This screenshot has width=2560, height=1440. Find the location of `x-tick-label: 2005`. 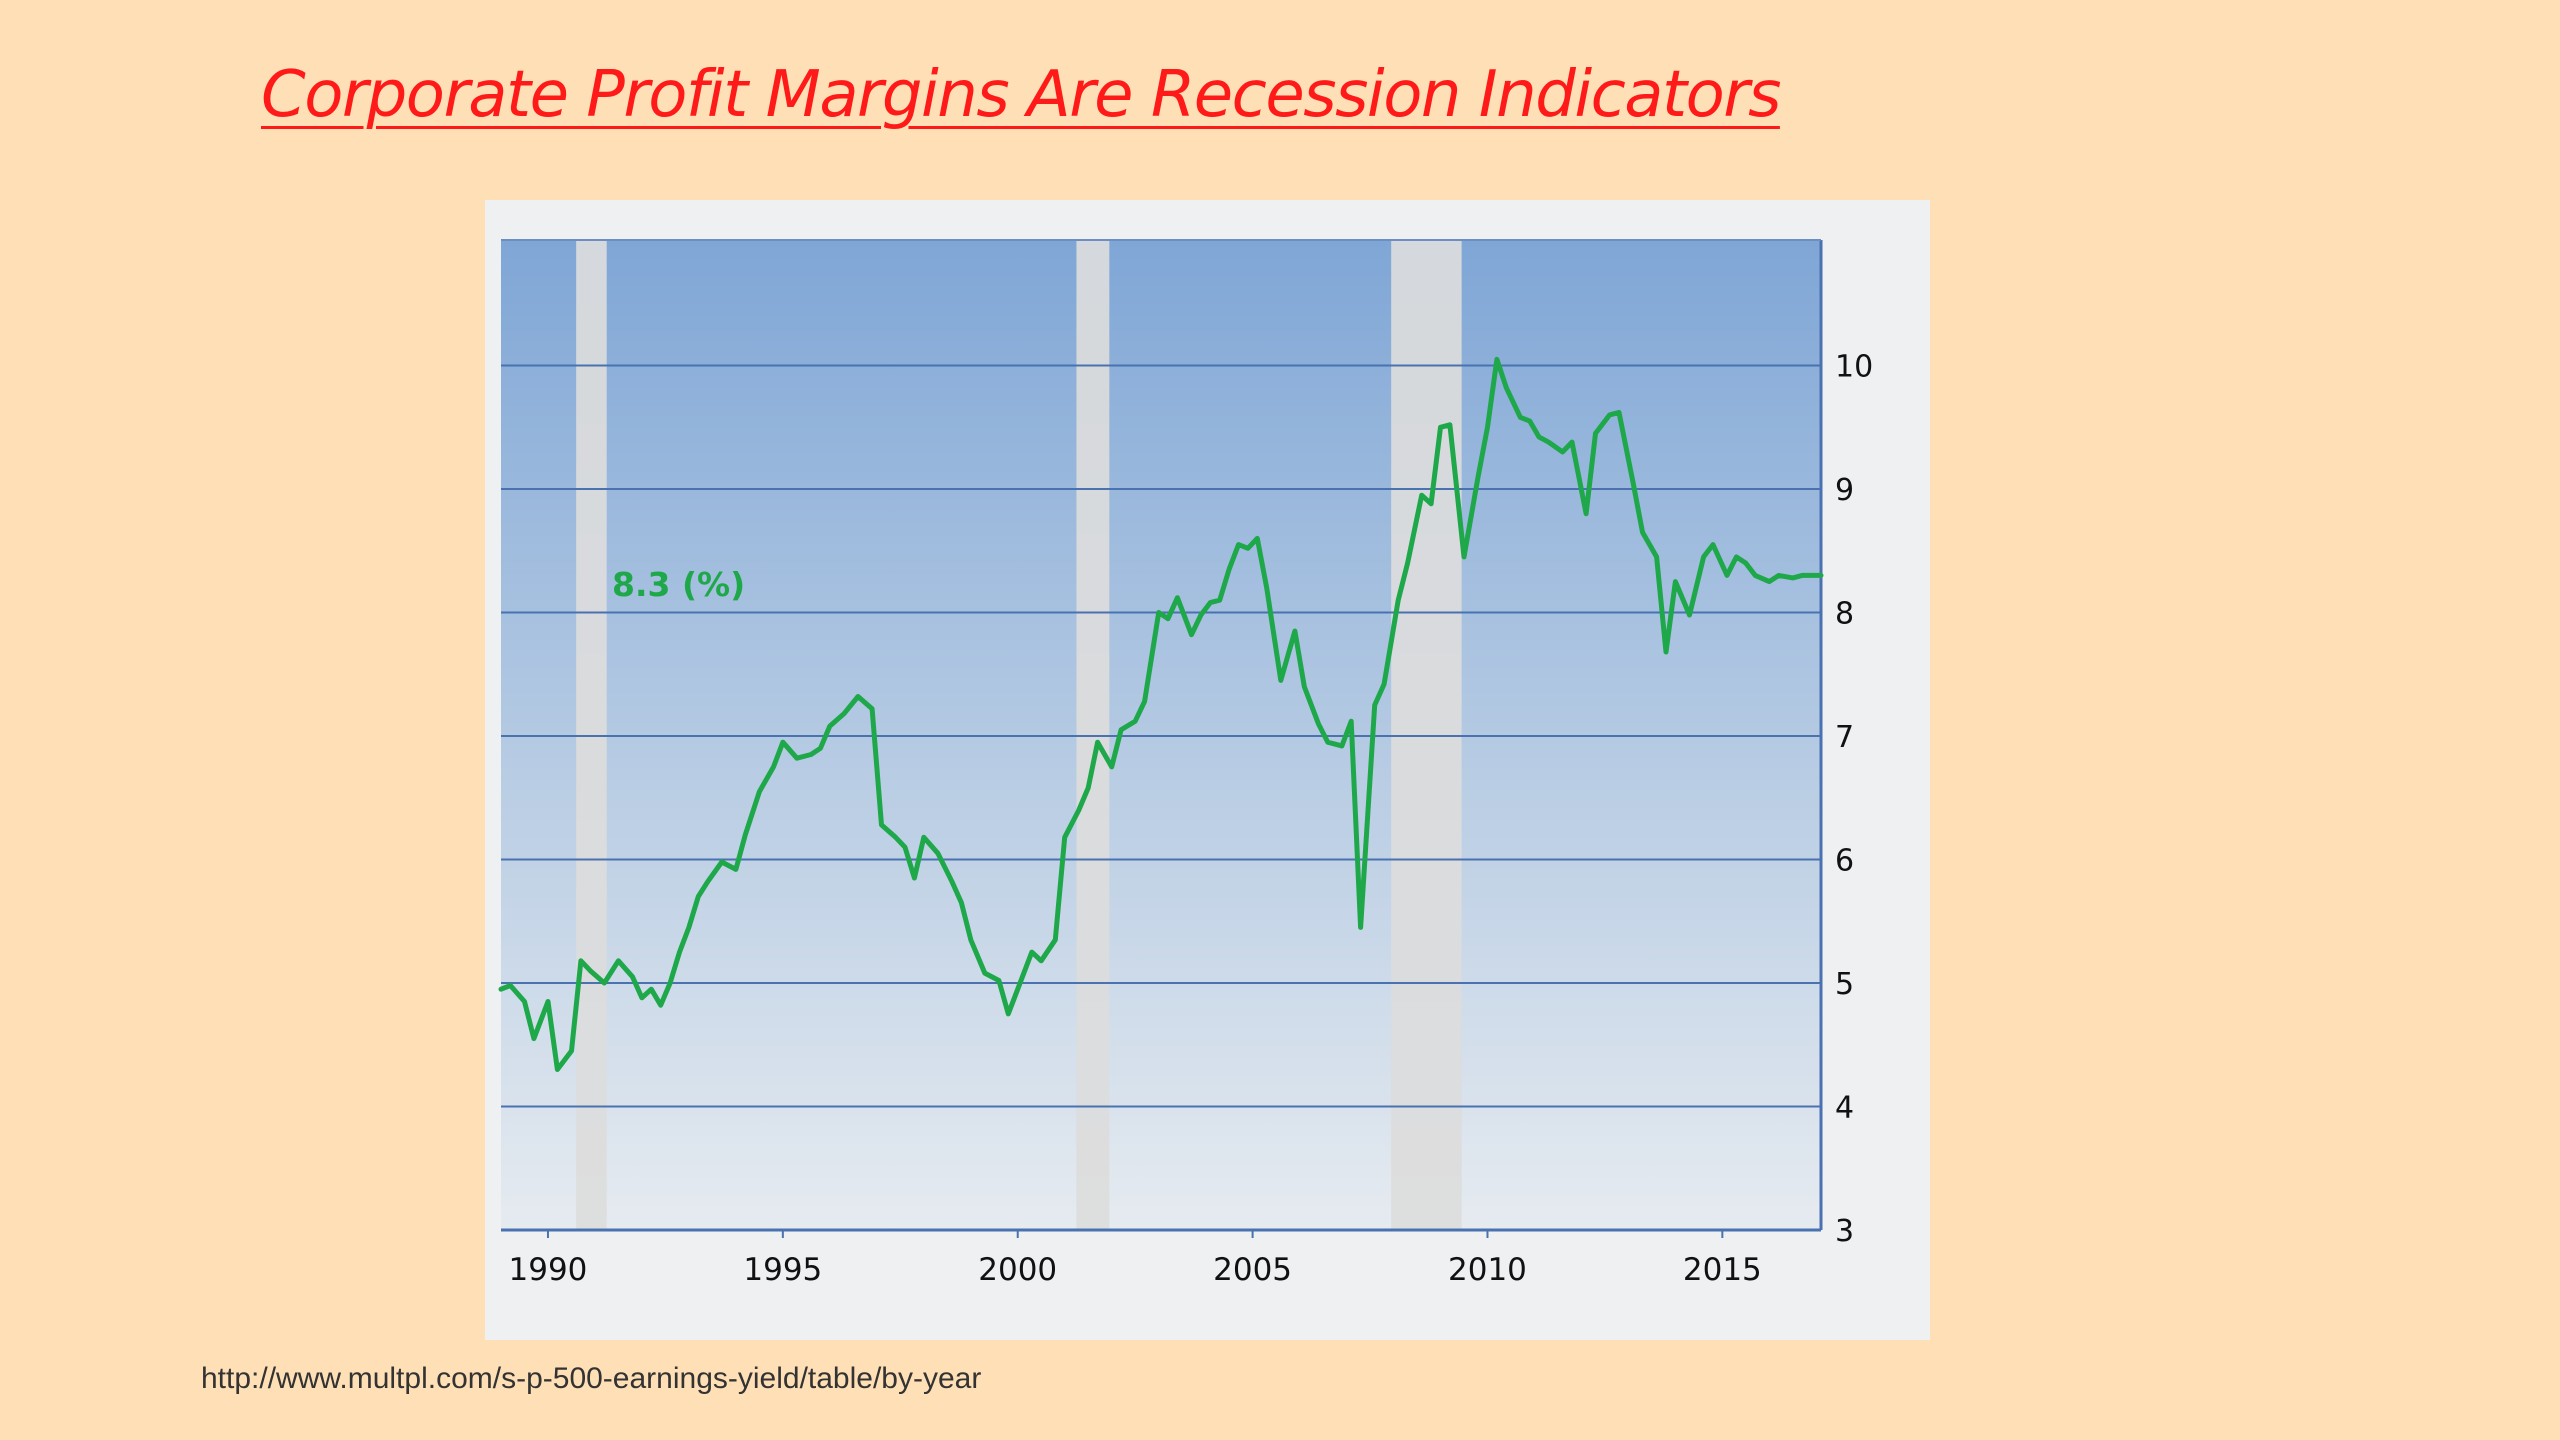

x-tick-label: 2005 is located at coordinates (1252, 1270).